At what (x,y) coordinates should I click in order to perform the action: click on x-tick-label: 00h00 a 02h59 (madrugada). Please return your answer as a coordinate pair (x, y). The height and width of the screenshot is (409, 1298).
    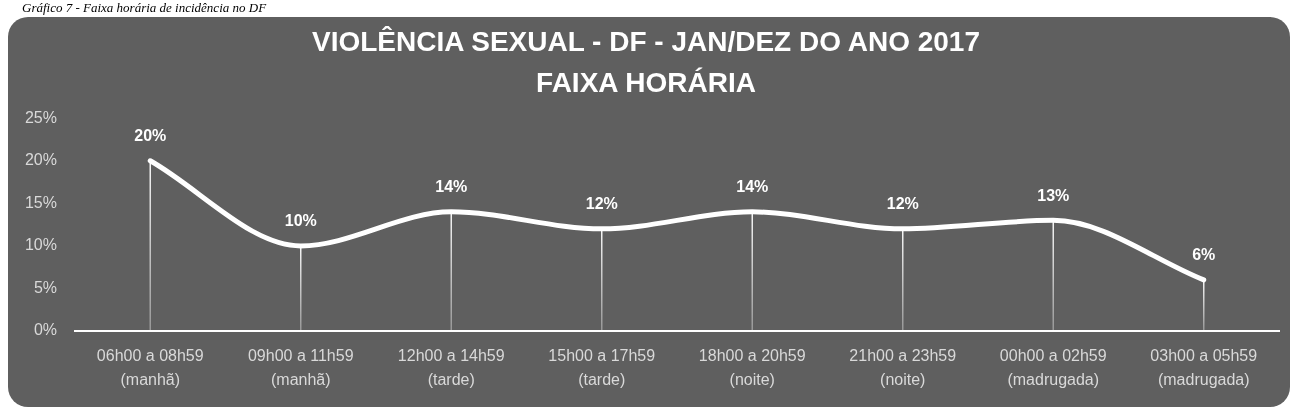
    Looking at the image, I should click on (1053, 368).